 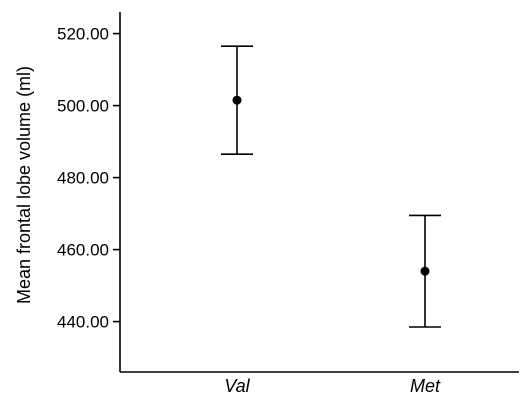 What do you see at coordinates (83, 106) in the screenshot?
I see `y-tick-label: 500.00` at bounding box center [83, 106].